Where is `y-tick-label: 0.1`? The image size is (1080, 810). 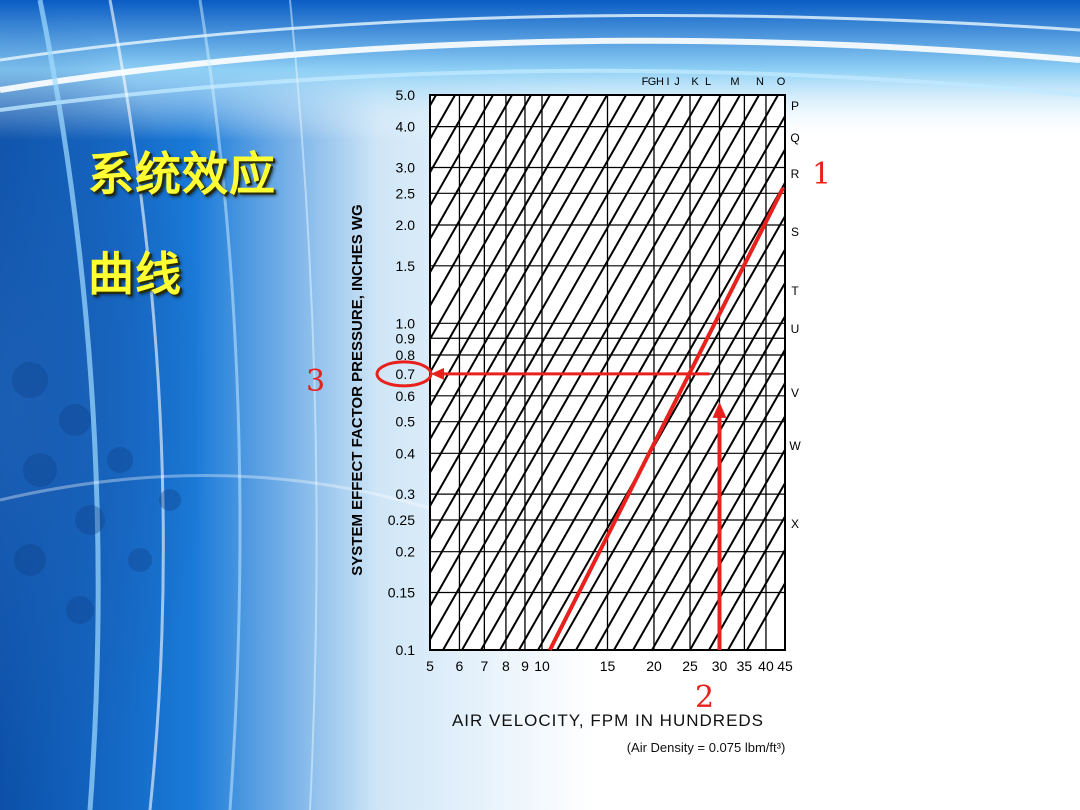
y-tick-label: 0.1 is located at coordinates (406, 650).